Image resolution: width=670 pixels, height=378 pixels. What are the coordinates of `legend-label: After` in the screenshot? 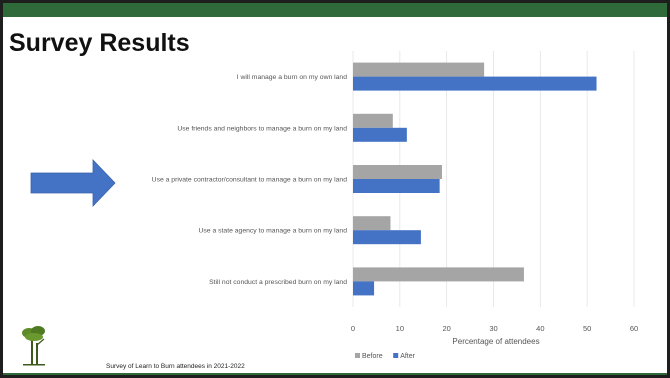 It's located at (407, 356).